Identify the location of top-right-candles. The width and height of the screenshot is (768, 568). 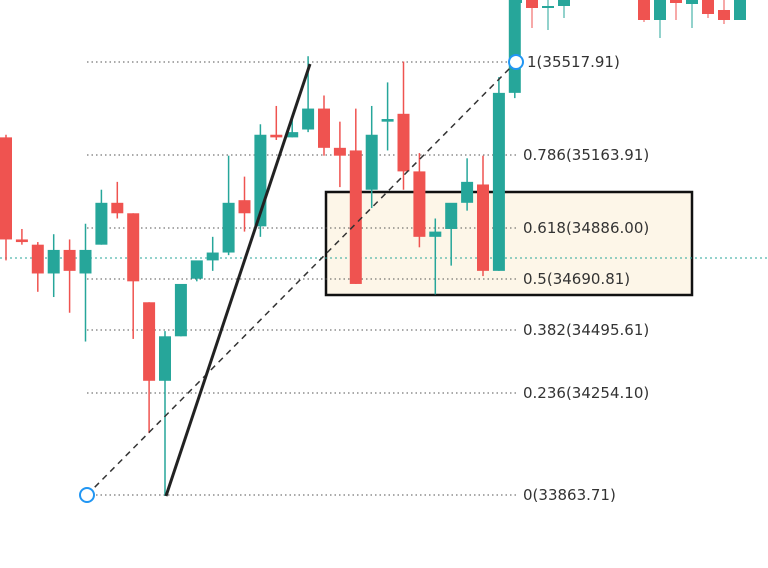
(628, 19).